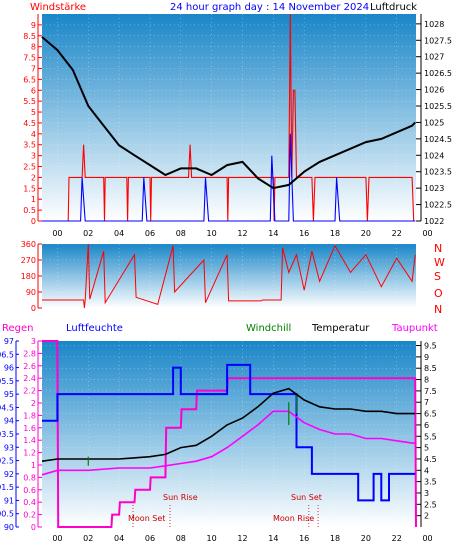  Describe the element at coordinates (229, 276) in the screenshot. I see `direction-series` at that location.